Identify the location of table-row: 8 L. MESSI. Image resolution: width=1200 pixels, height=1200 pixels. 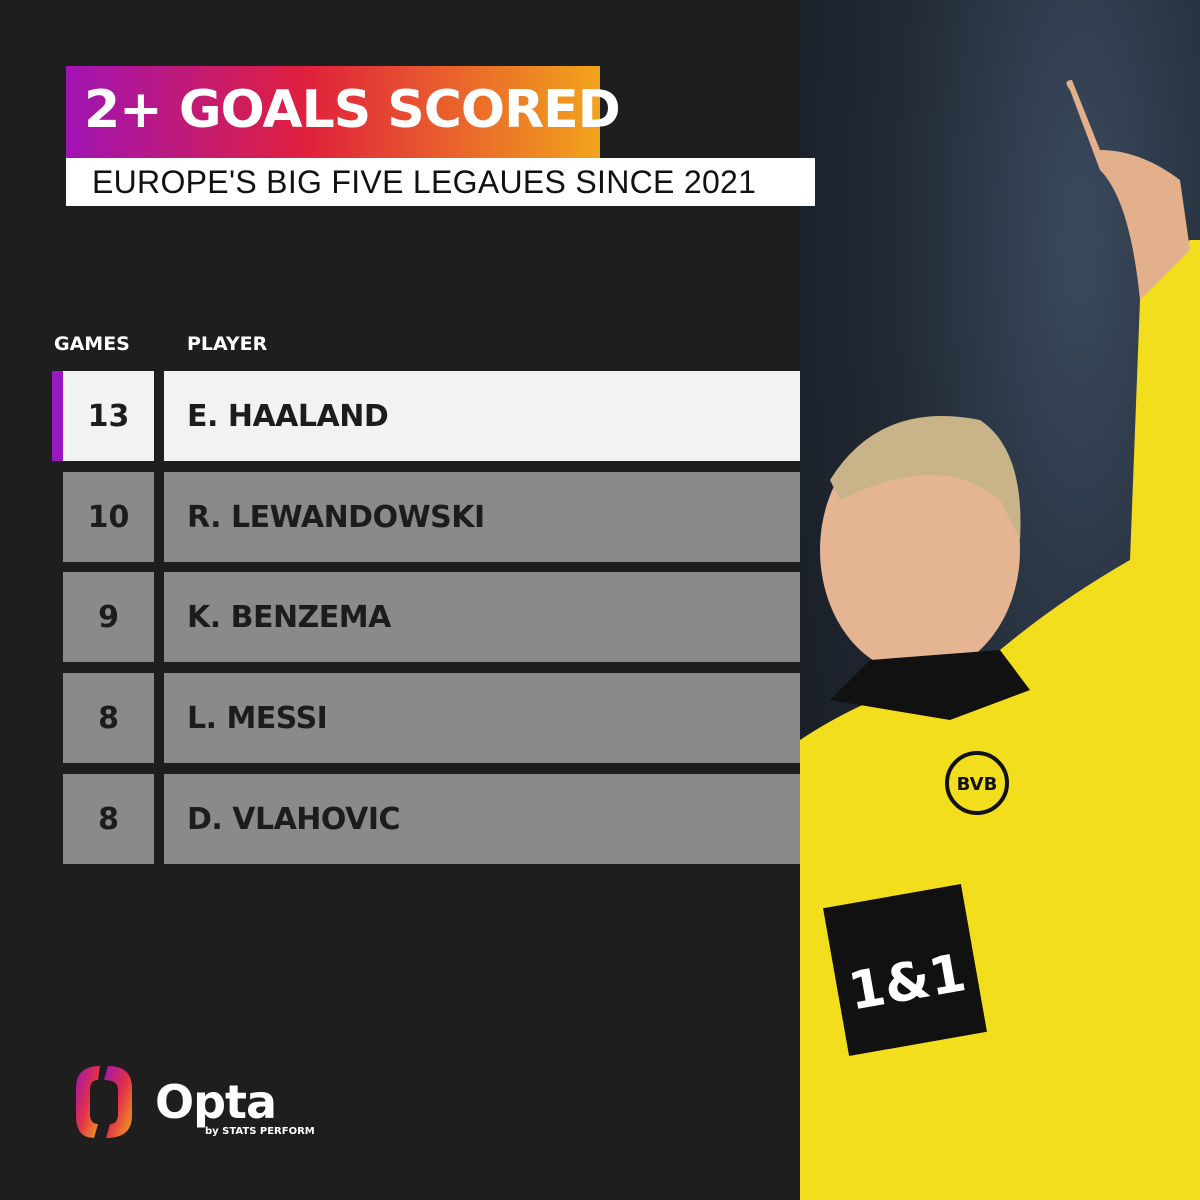
(431, 718).